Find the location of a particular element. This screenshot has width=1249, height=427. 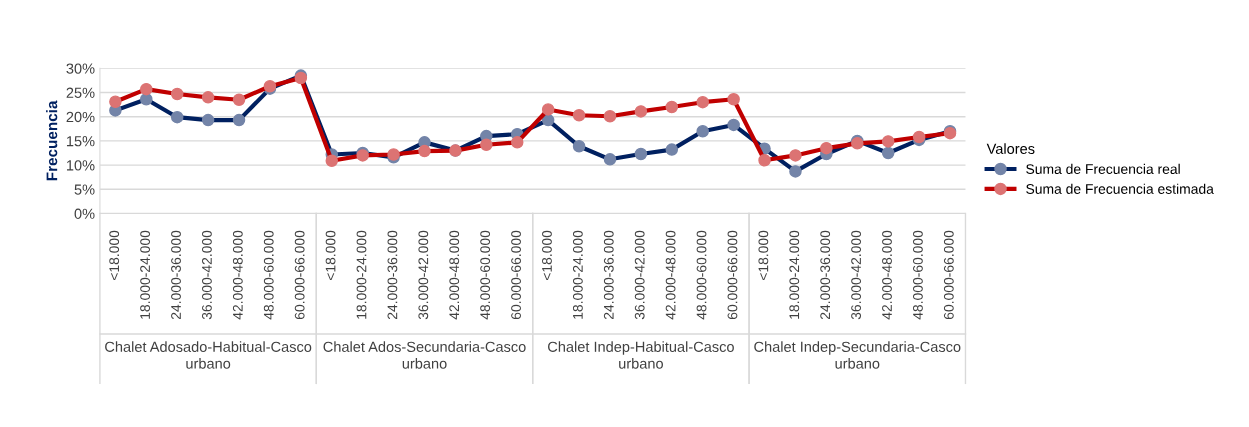

y-tick-label: 15% is located at coordinates (80, 141).